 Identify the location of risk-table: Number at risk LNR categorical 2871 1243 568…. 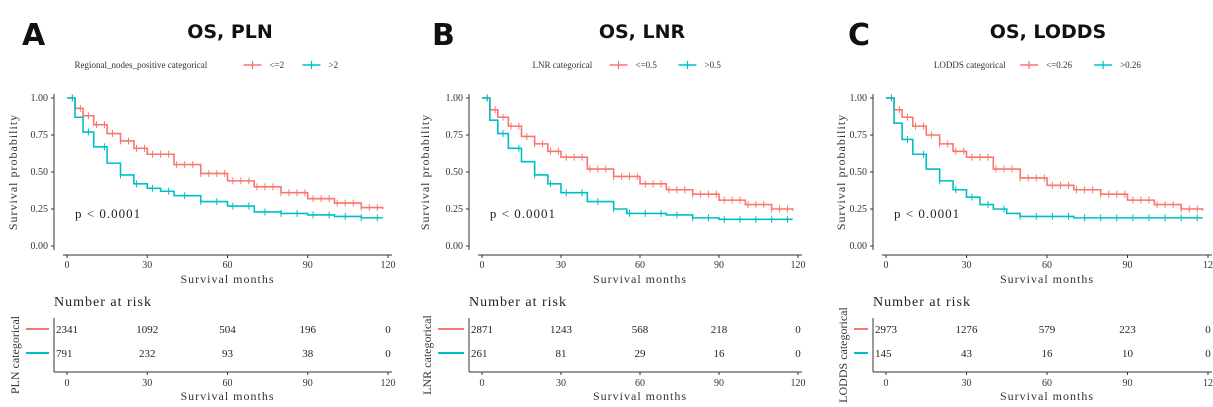
(613, 349).